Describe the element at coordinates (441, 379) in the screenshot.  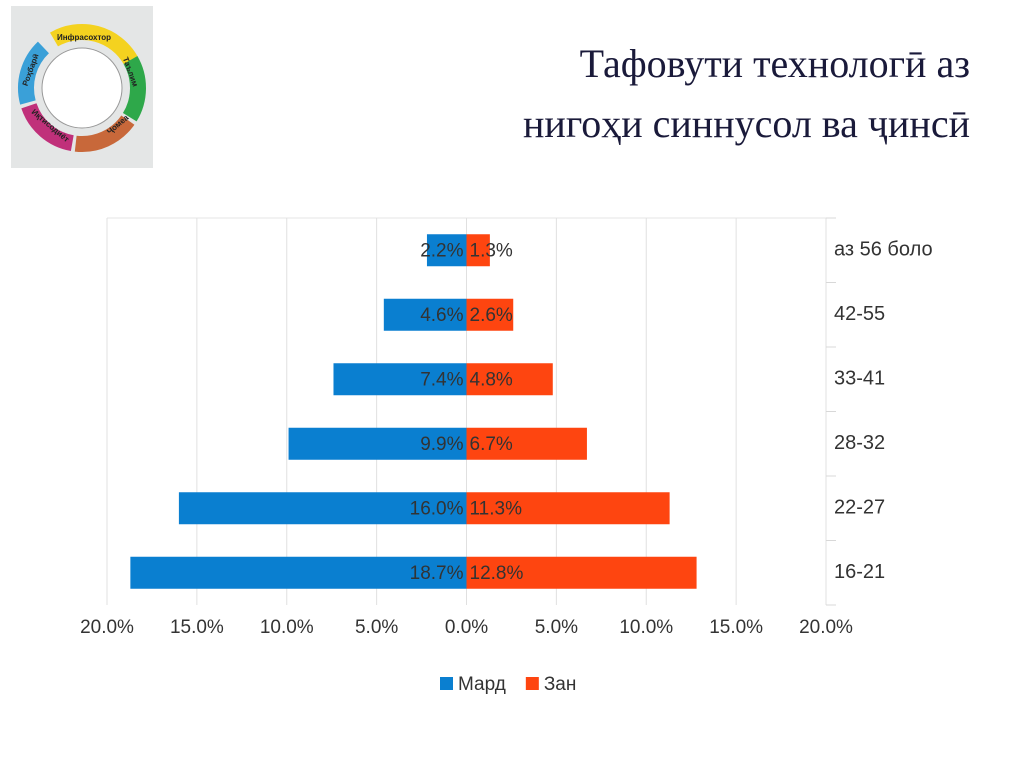
I see `data-label: 7.4%` at that location.